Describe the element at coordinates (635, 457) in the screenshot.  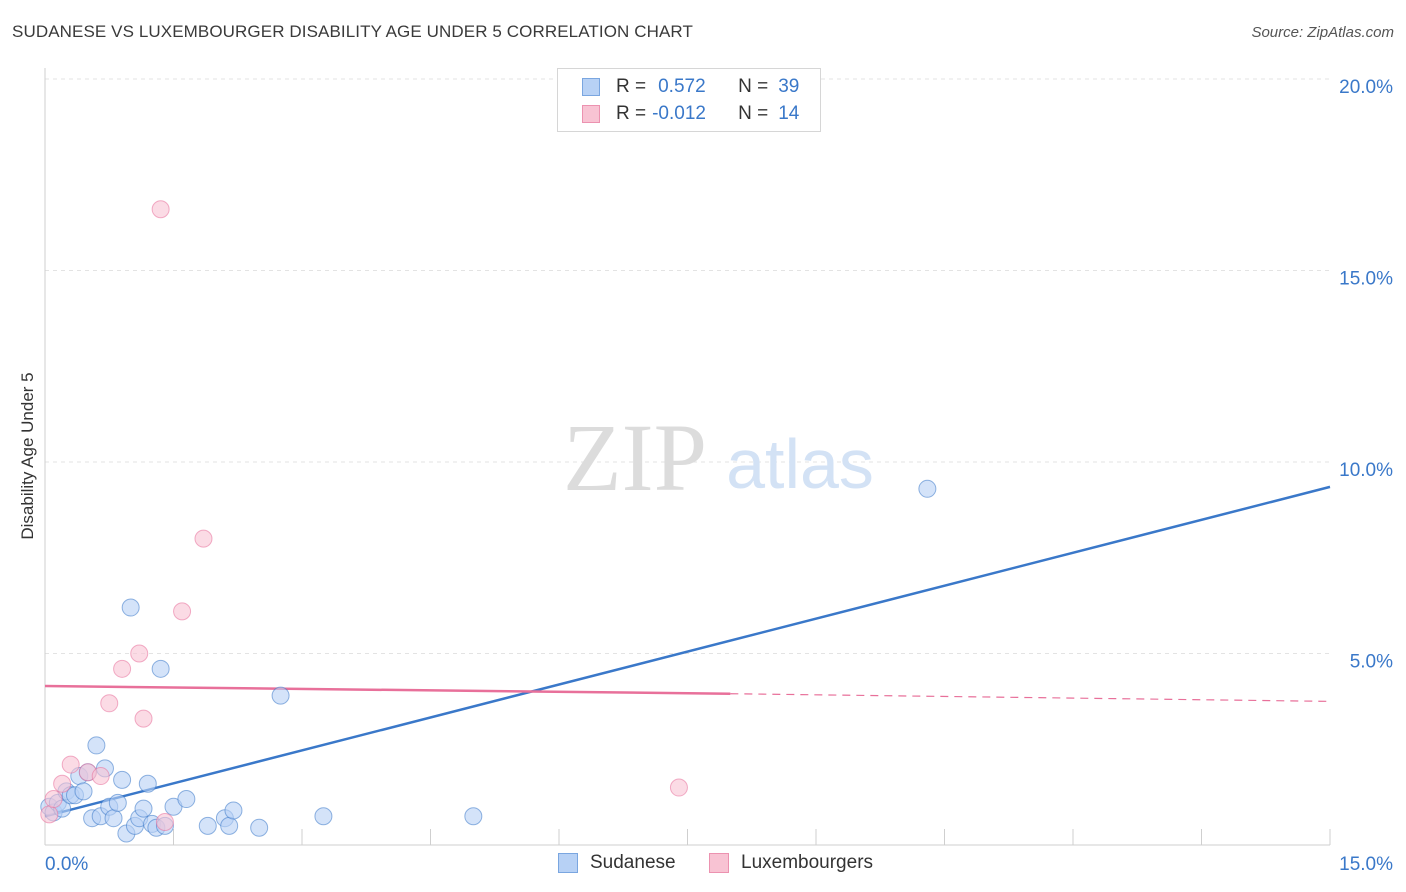
I see `watermark-zip: ZIP` at that location.